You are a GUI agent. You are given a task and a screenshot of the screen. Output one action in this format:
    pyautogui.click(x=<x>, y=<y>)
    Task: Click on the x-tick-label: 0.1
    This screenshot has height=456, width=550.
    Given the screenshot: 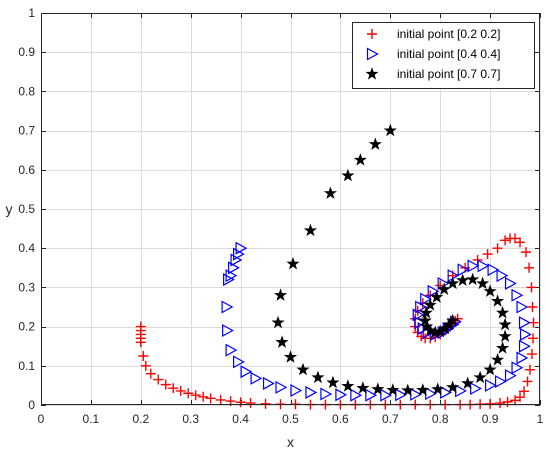 What is the action you would take?
    pyautogui.click(x=91, y=419)
    